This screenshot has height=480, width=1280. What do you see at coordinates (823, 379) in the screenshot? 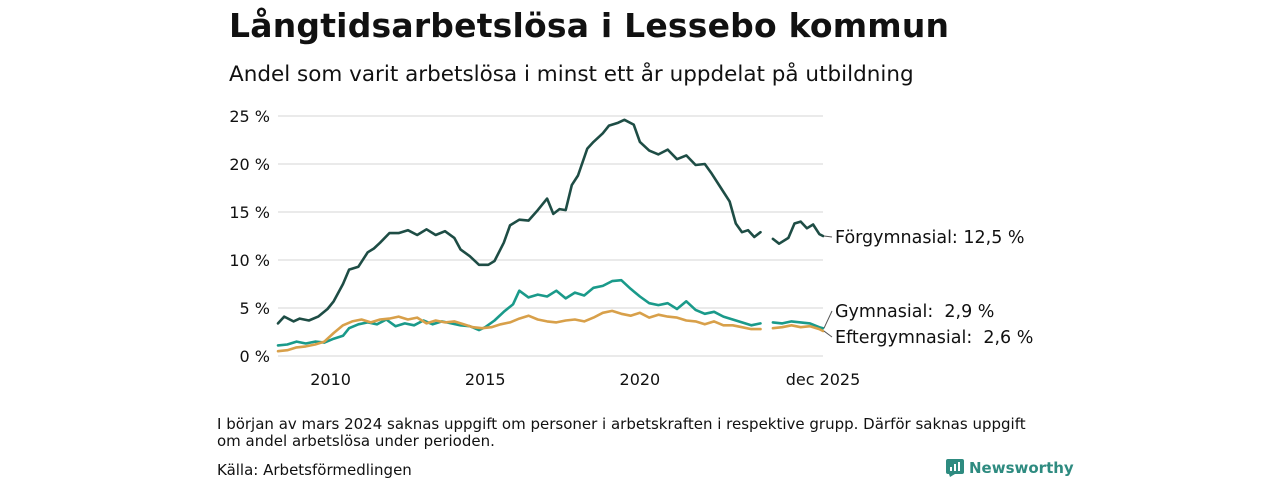
I see `x-tick-label: dec 2025` at bounding box center [823, 379].